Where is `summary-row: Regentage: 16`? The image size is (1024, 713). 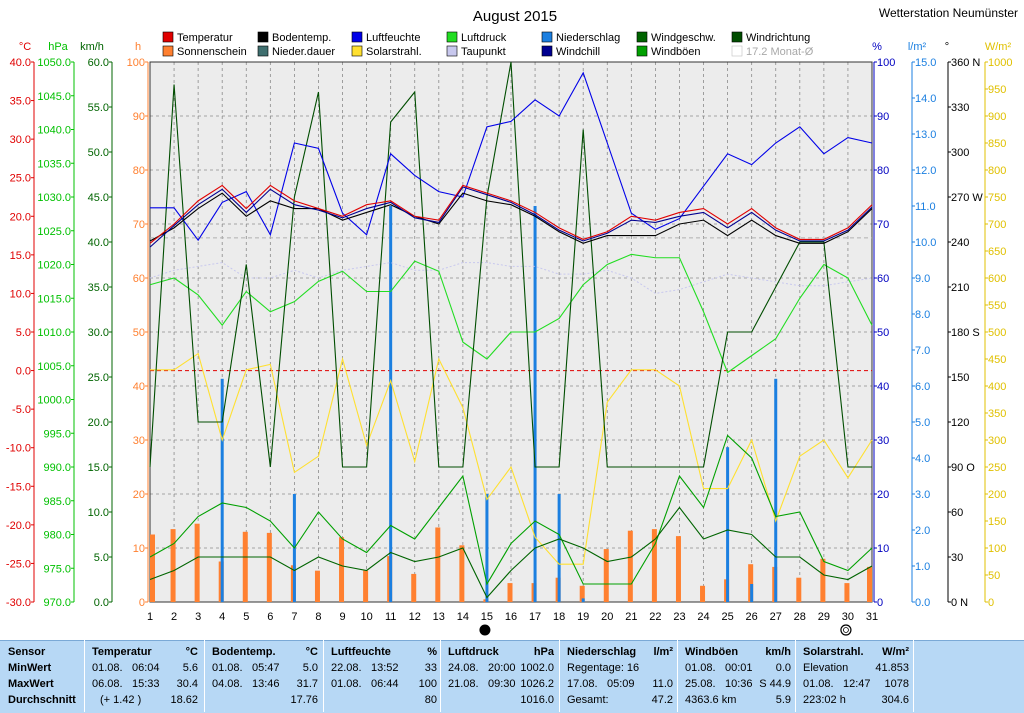
summary-row: Regentage: 16 is located at coordinates (620, 668).